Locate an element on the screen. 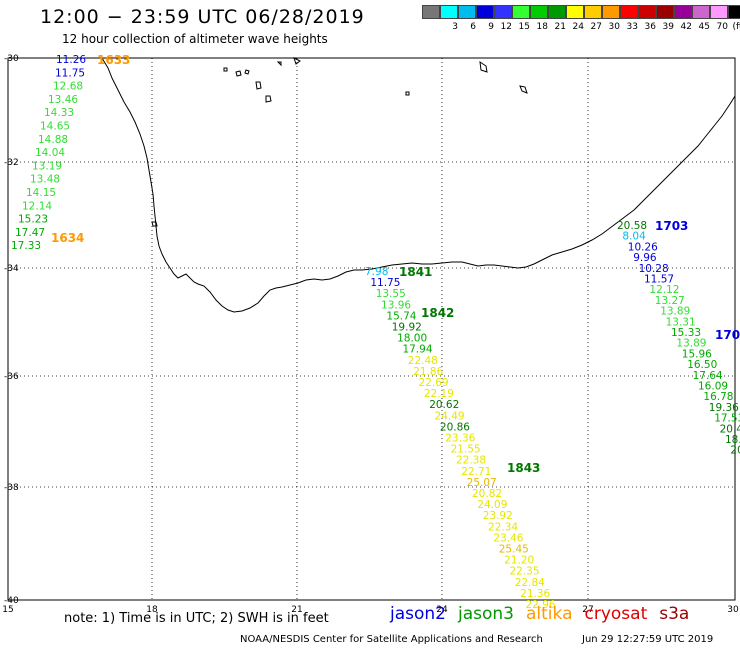  colorbar-label: 36 is located at coordinates (650, 27).